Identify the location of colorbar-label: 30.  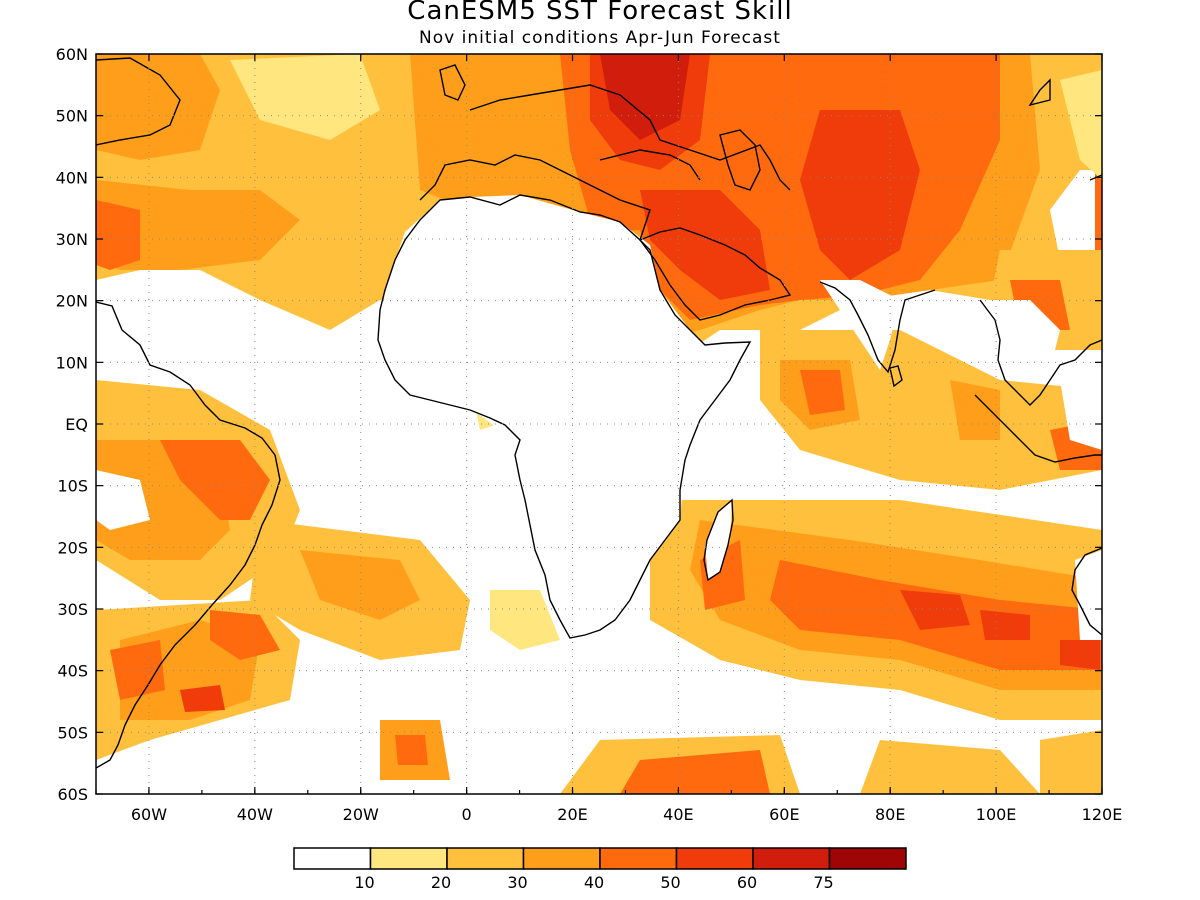
(517, 882).